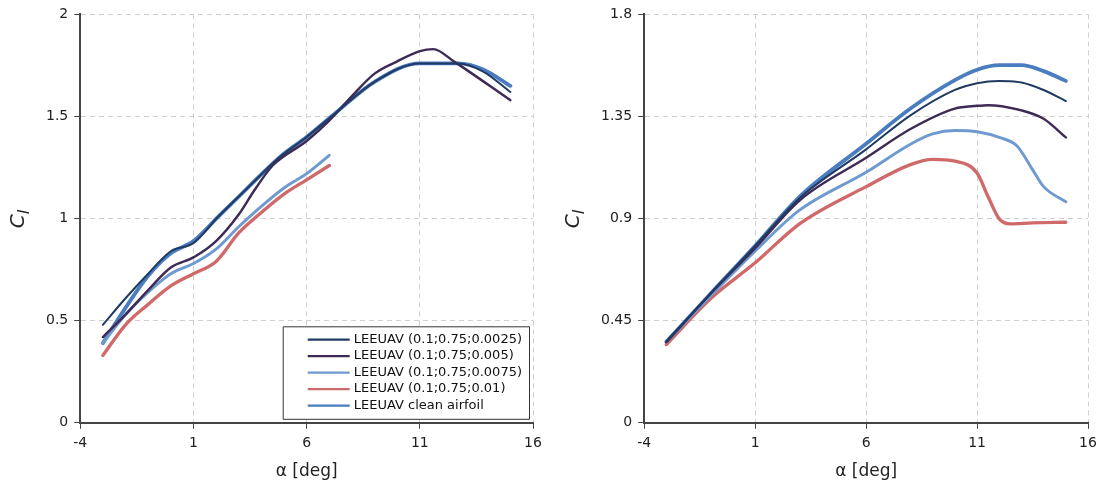 This screenshot has height=488, width=1110. I want to click on y-tick-label: 0.5, so click(57, 319).